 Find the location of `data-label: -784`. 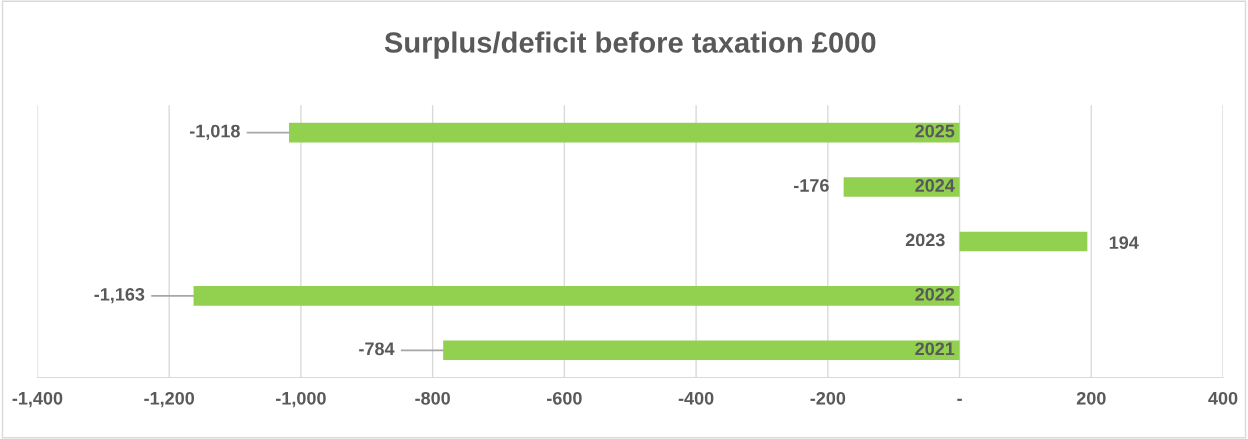

data-label: -784 is located at coordinates (377, 349).